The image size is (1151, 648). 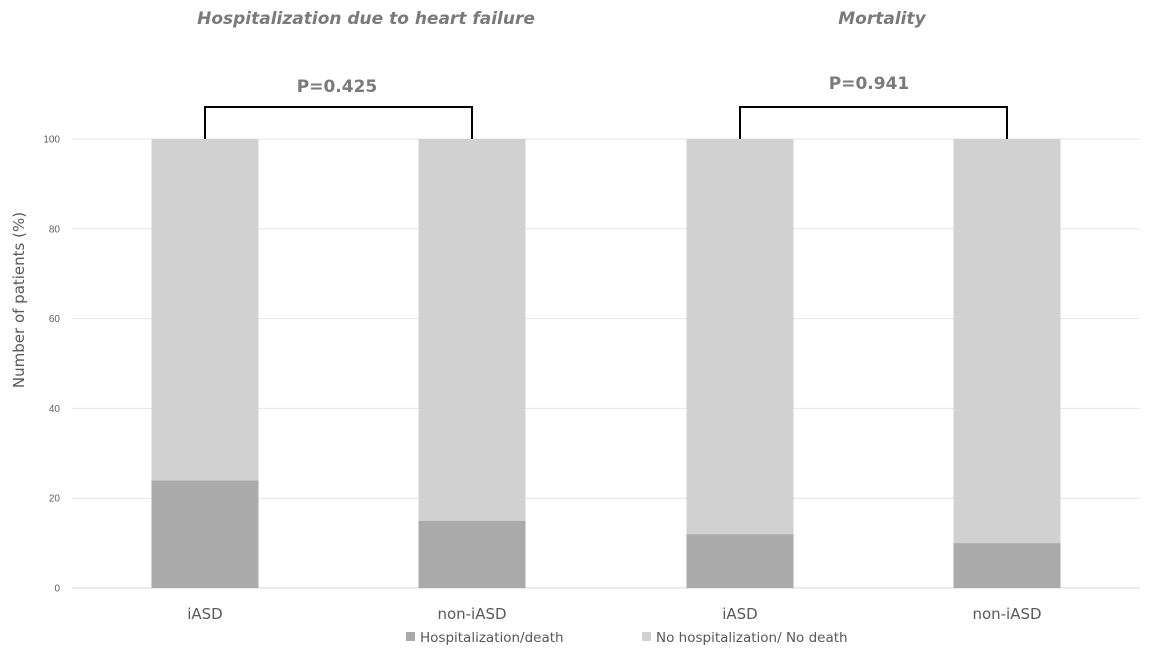 I want to click on x-category-label-0: iASD, so click(x=205, y=614).